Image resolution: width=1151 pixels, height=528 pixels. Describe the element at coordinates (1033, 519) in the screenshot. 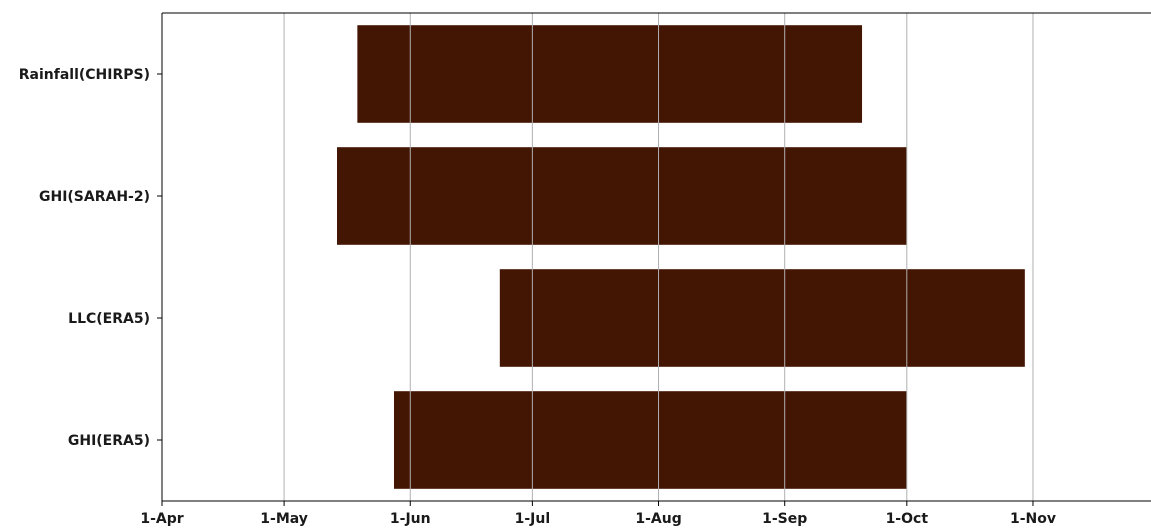

I see `x-tick-label: 1-Nov` at that location.